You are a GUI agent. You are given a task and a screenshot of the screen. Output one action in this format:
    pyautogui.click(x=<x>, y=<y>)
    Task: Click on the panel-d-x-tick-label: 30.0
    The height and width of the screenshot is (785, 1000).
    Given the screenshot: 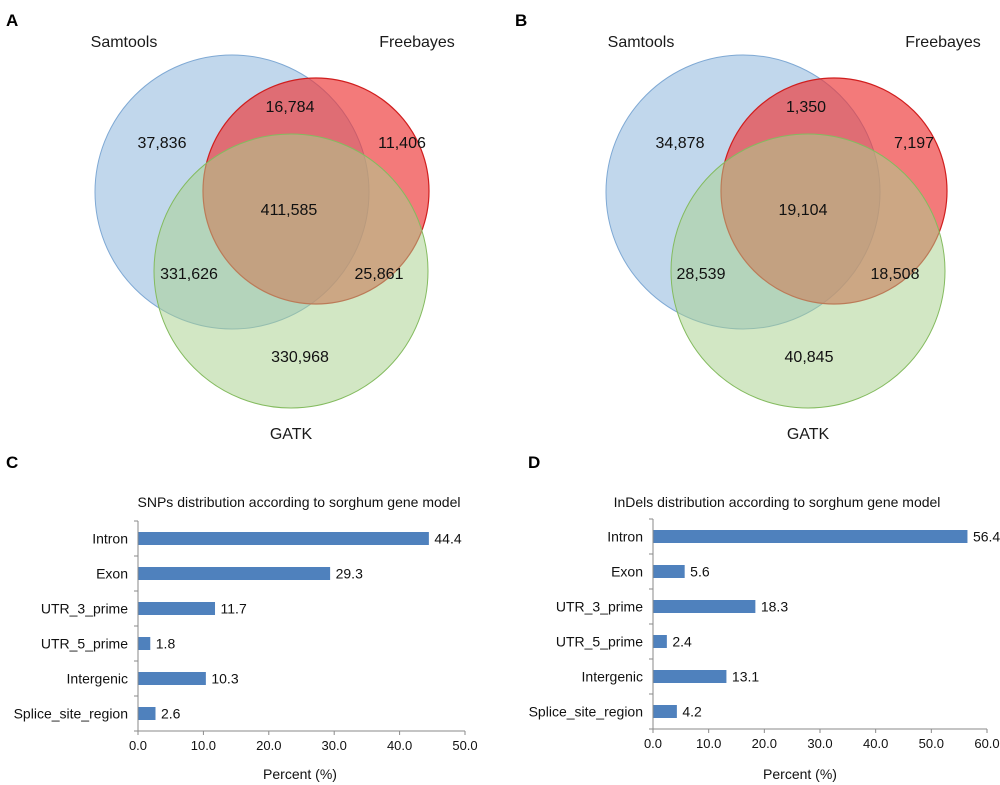 What is the action you would take?
    pyautogui.click(x=819, y=743)
    